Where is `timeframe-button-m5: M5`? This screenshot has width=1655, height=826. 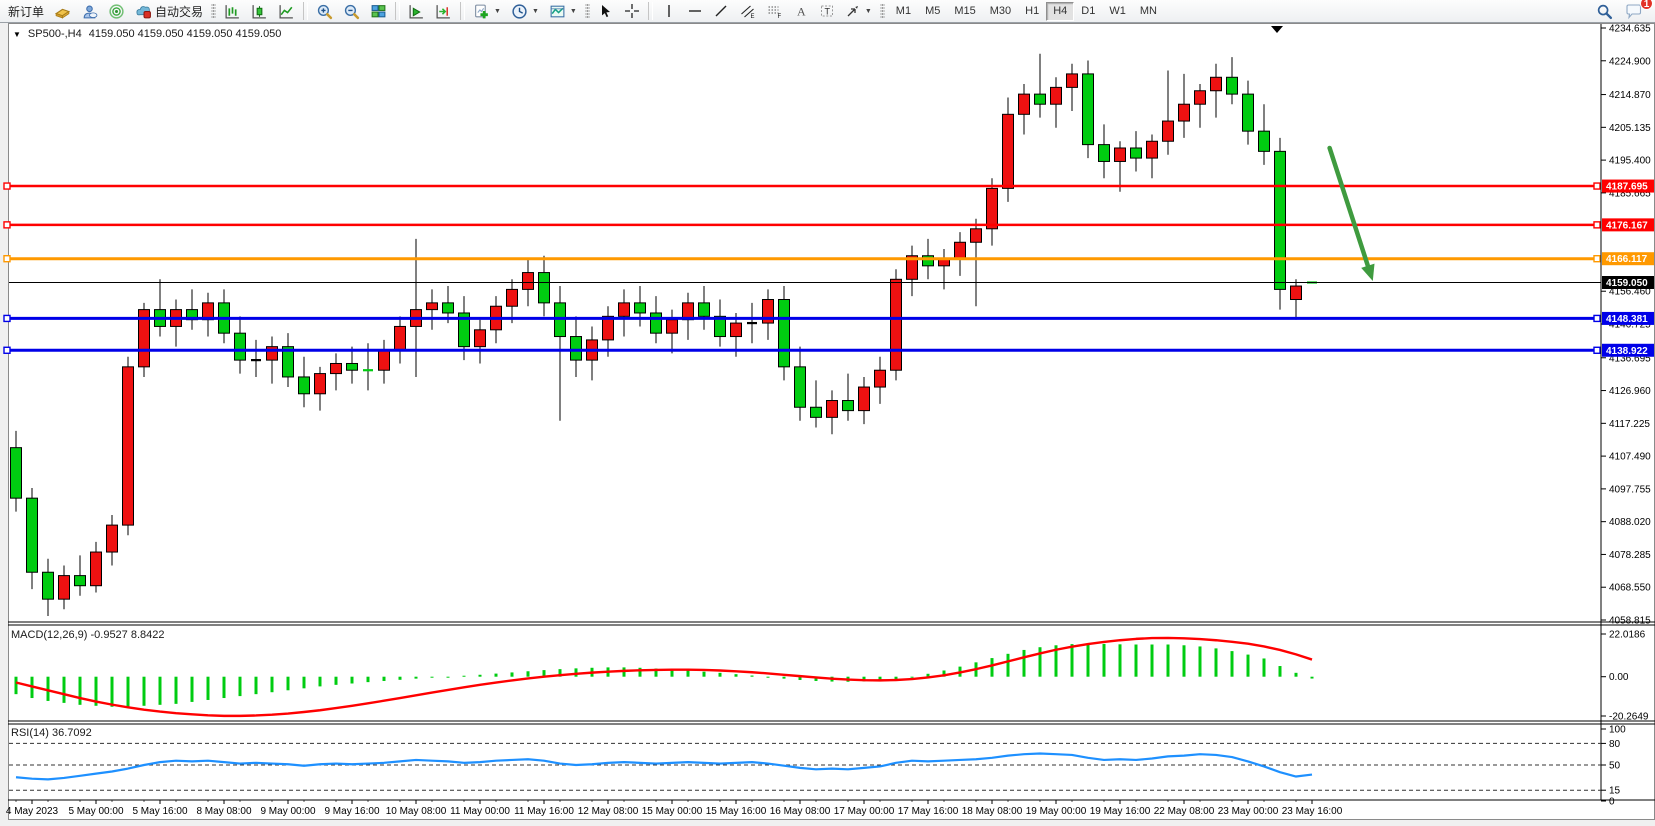 timeframe-button-m5: M5 is located at coordinates (933, 11).